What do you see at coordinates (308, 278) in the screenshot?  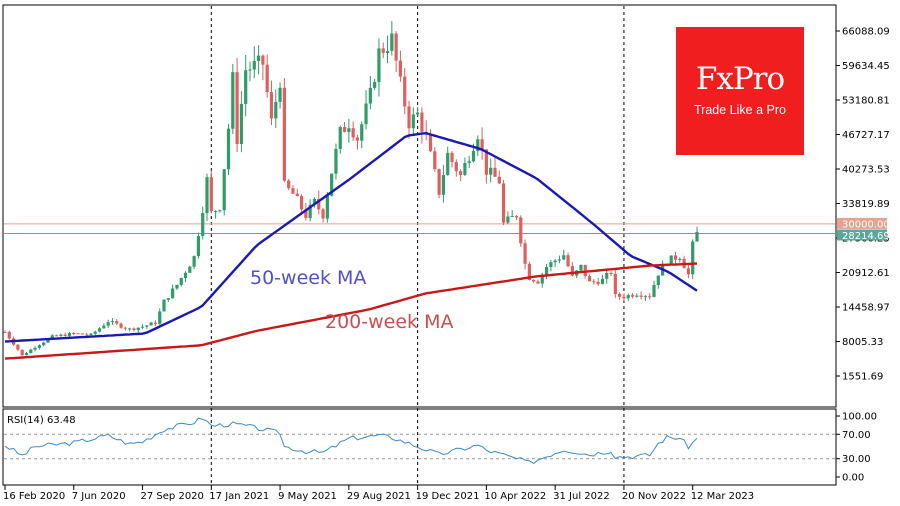 I see `ma50-label: 50-week MA` at bounding box center [308, 278].